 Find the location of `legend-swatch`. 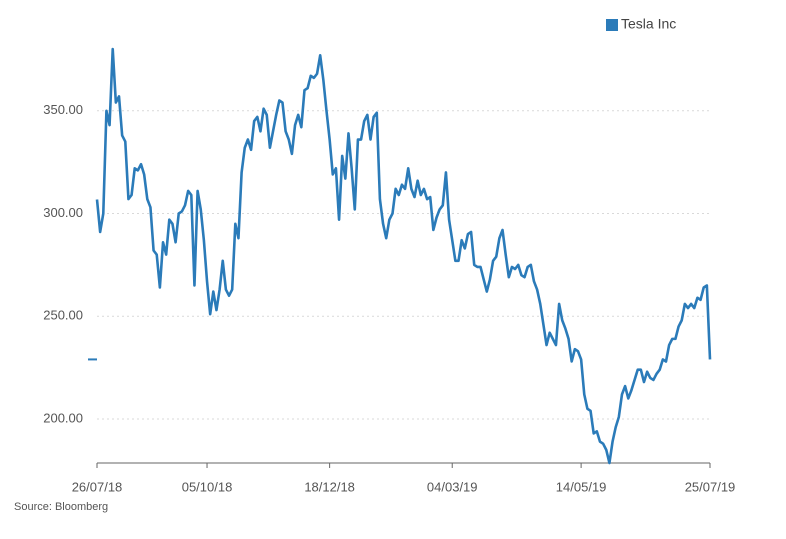

legend-swatch is located at coordinates (612, 25).